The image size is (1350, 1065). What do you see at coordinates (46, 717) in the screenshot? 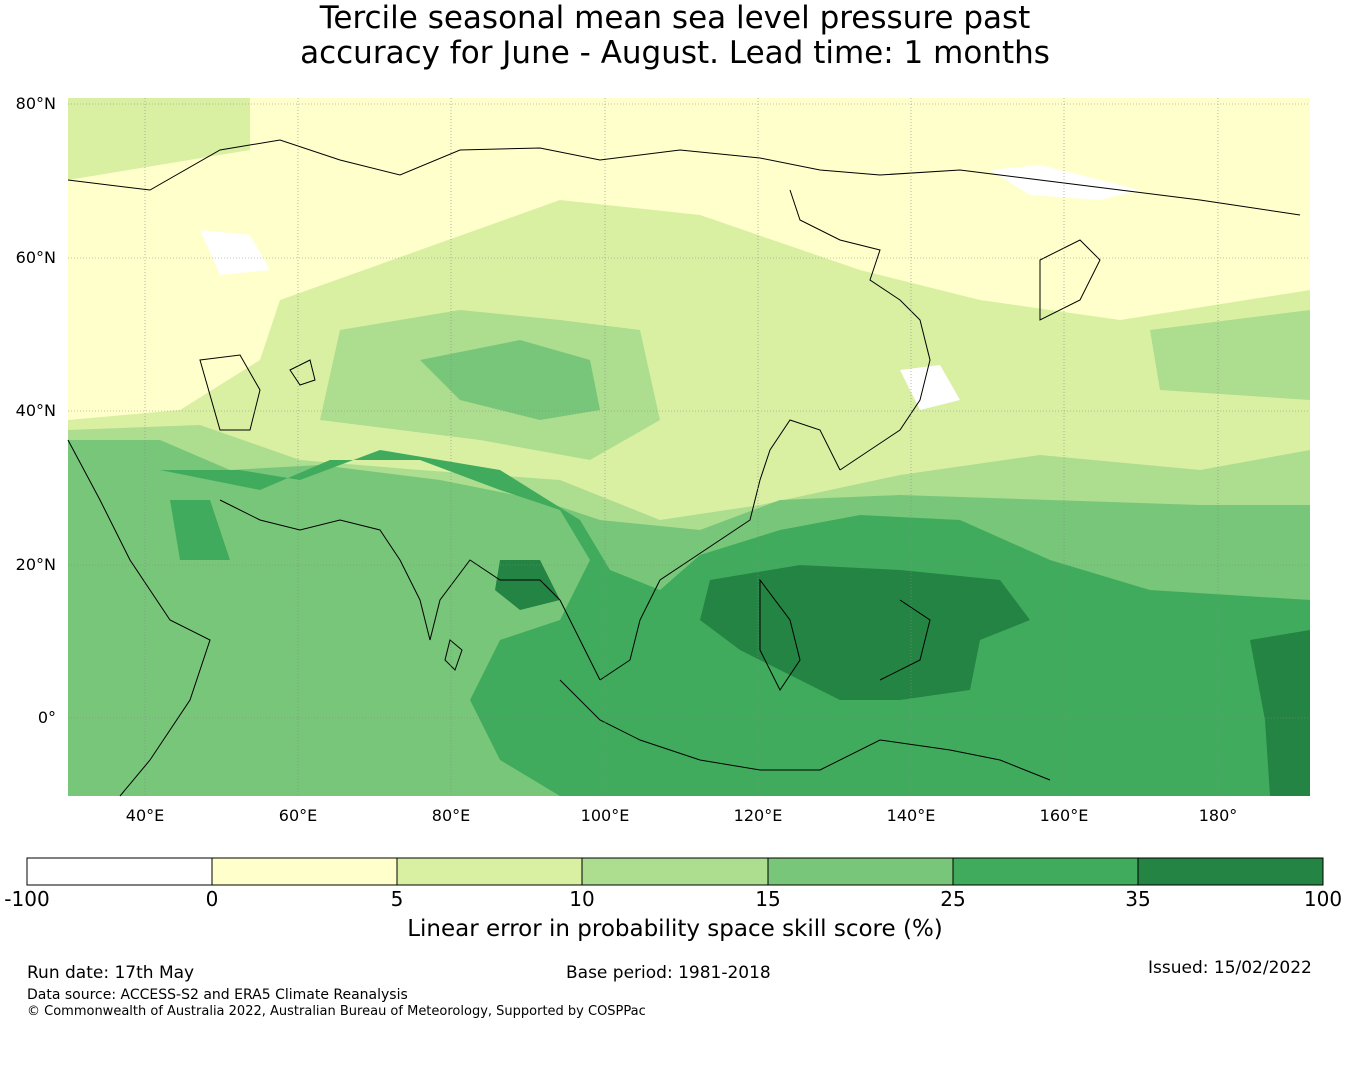
I see `lat-label-0: 0°` at bounding box center [46, 717].